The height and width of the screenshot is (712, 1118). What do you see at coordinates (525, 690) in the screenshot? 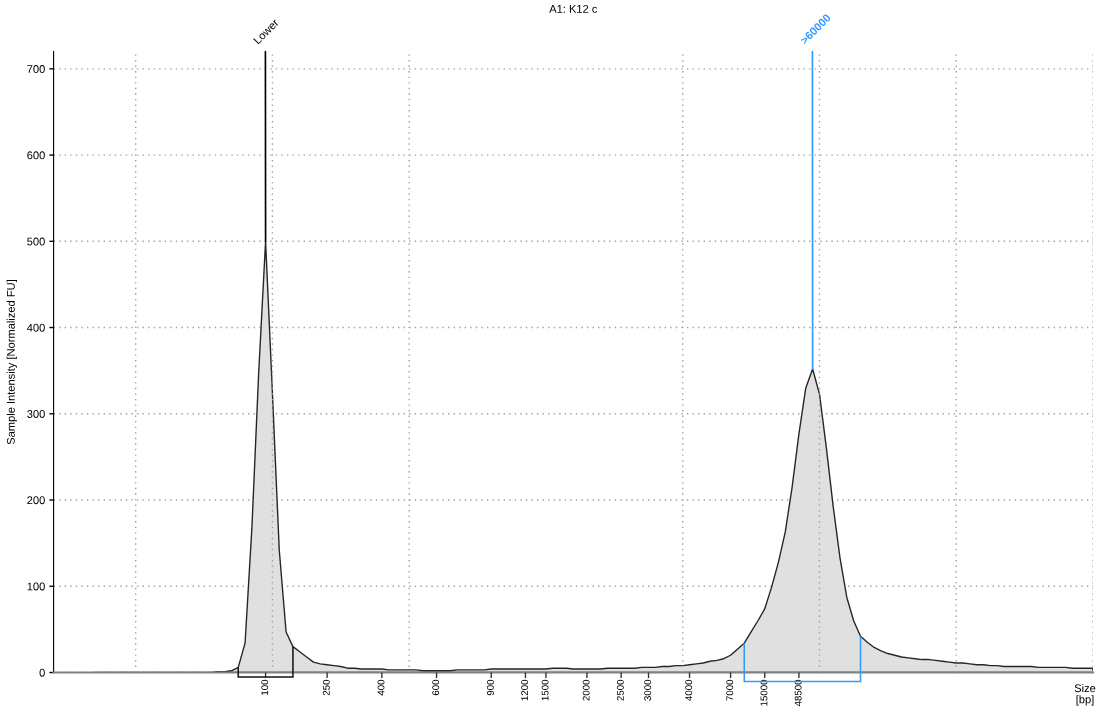
I see `x-tick-label: 1200` at bounding box center [525, 690].